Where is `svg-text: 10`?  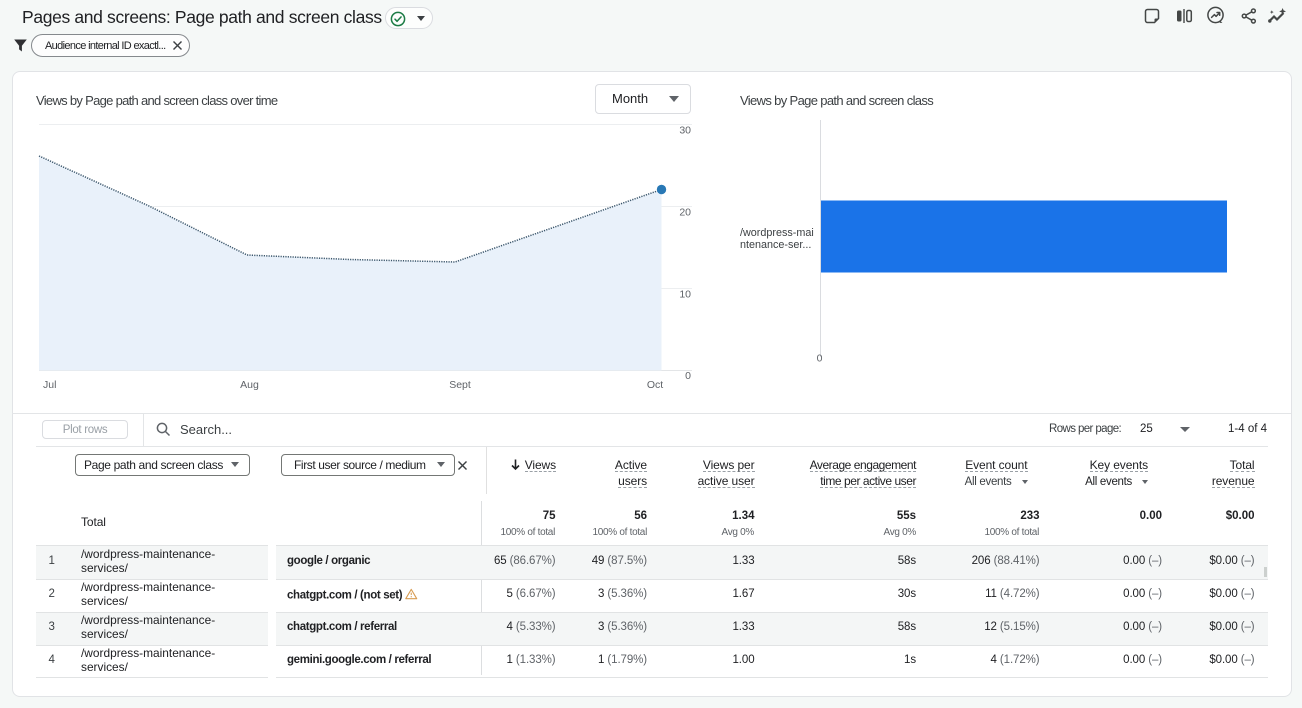
svg-text: 10 is located at coordinates (685, 295).